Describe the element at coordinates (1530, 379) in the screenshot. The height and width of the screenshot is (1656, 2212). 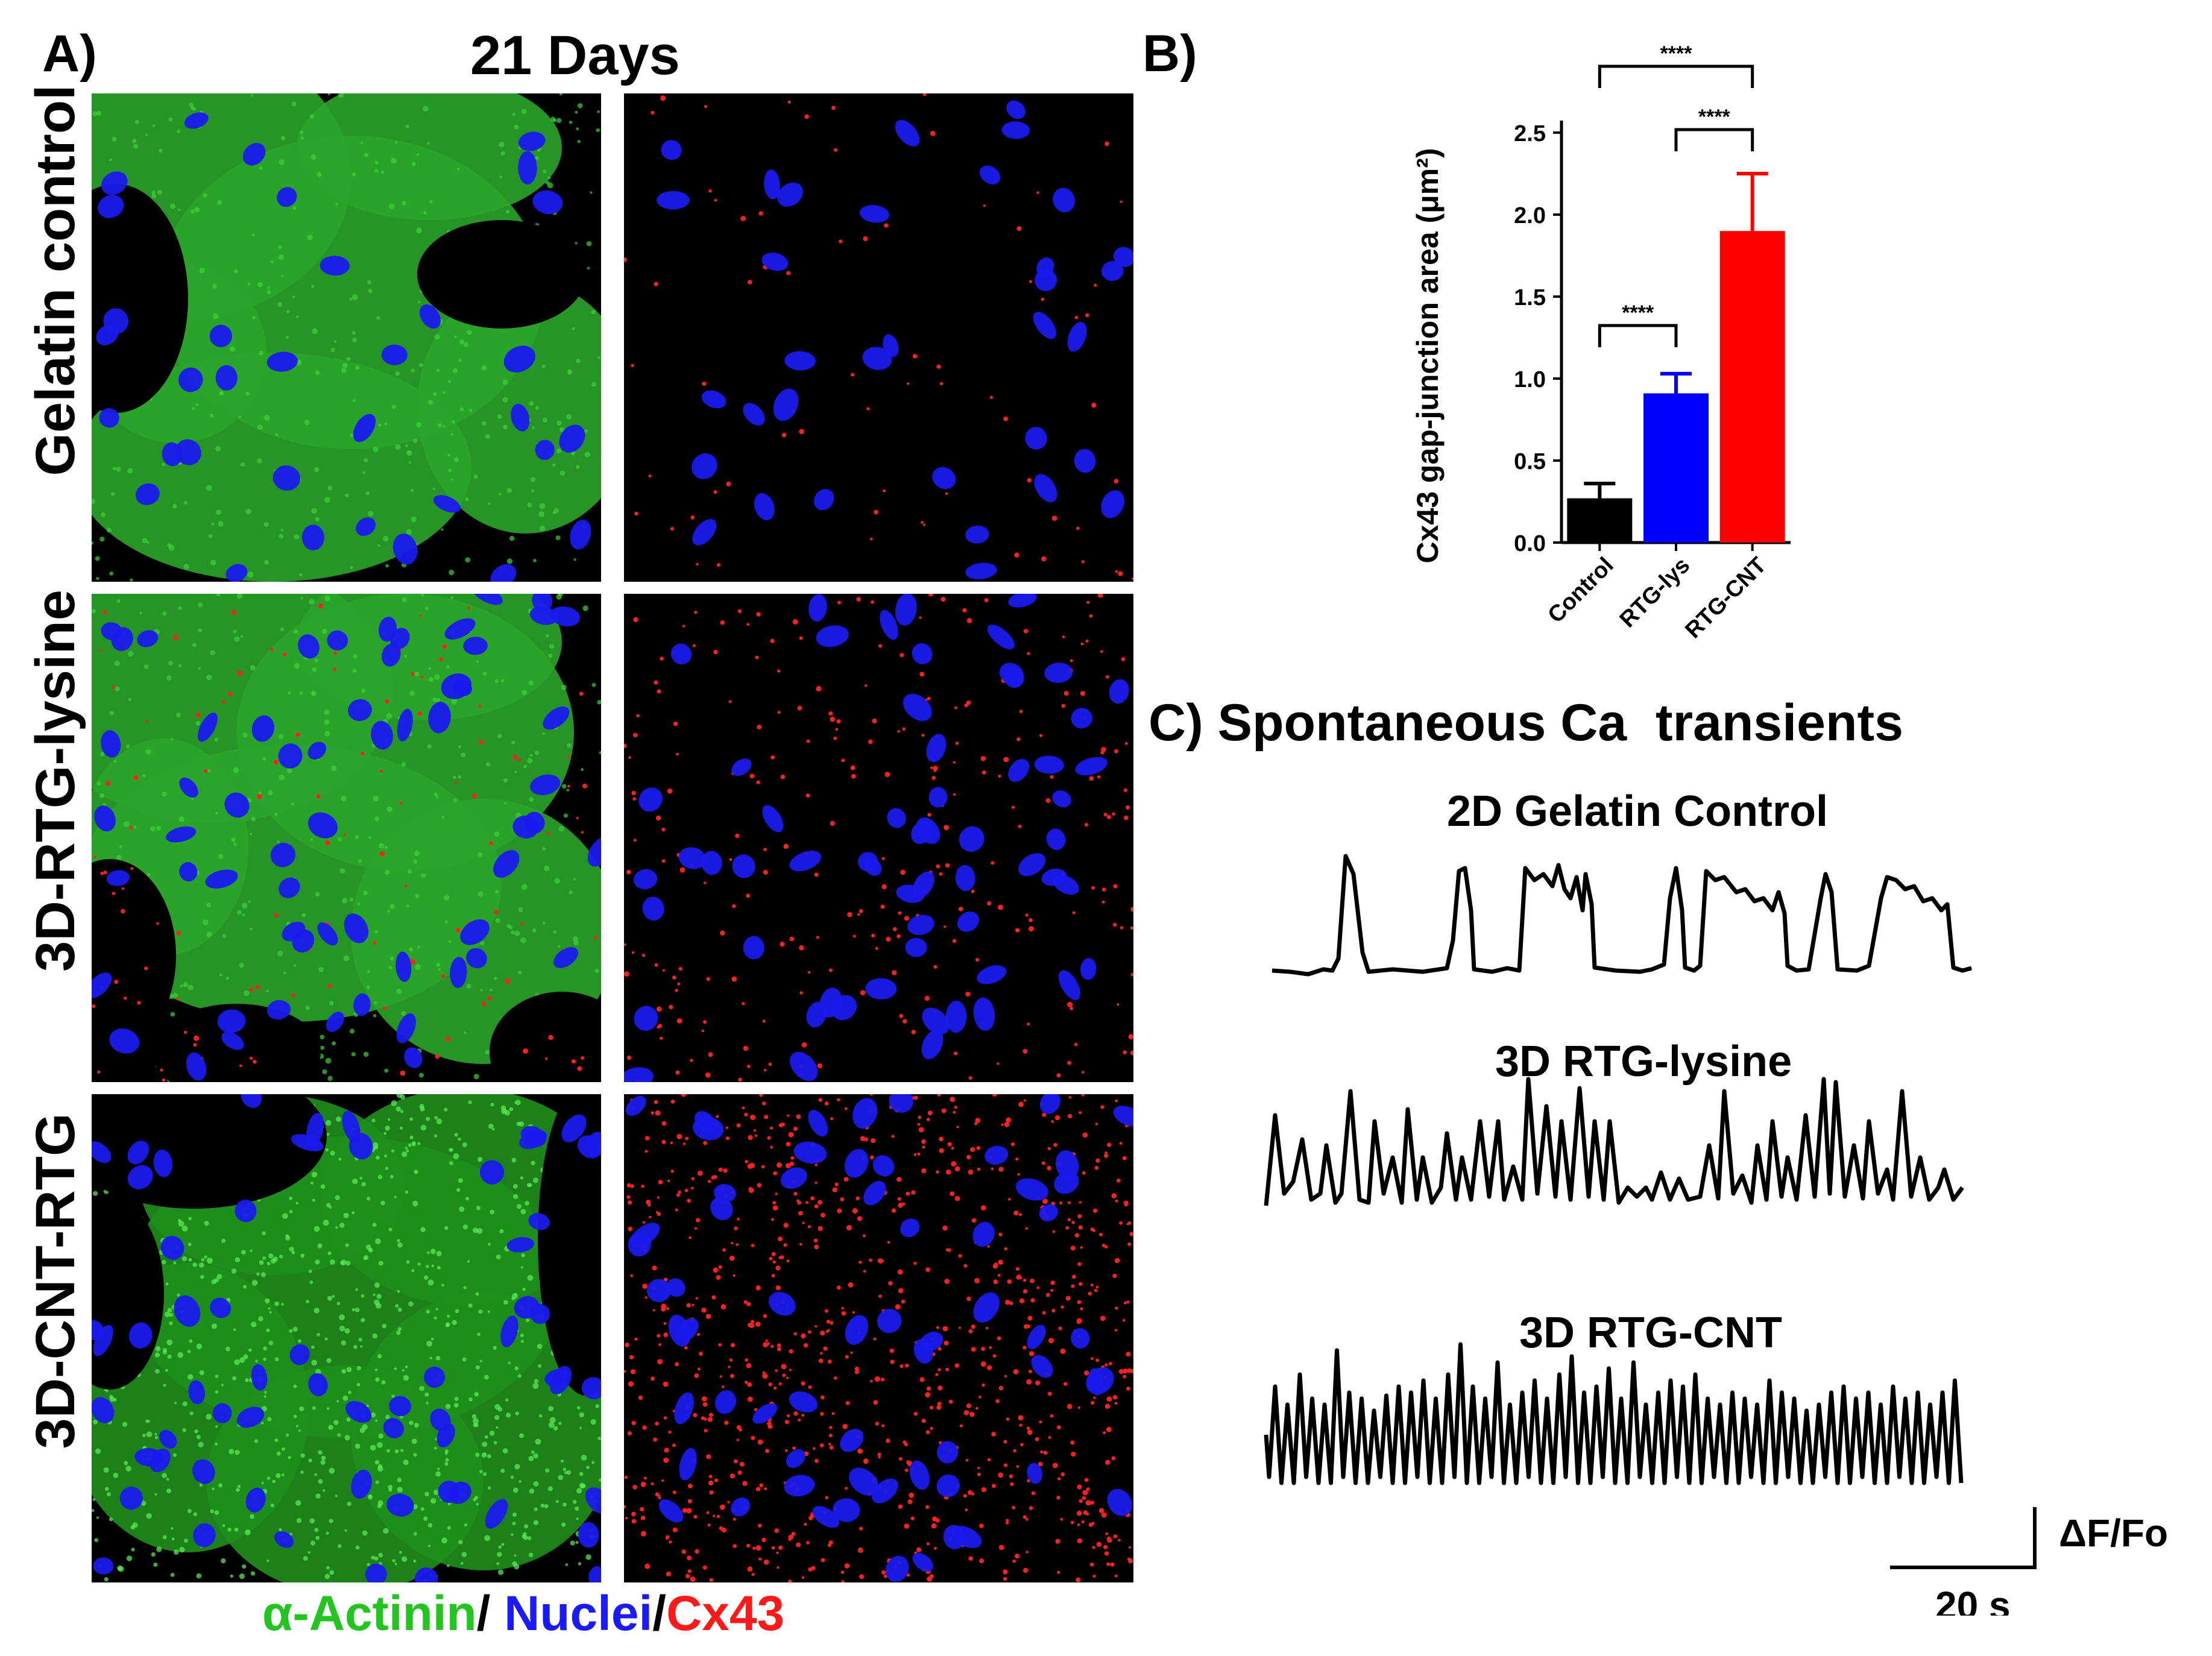
I see `y-tick-label: 1.0` at that location.